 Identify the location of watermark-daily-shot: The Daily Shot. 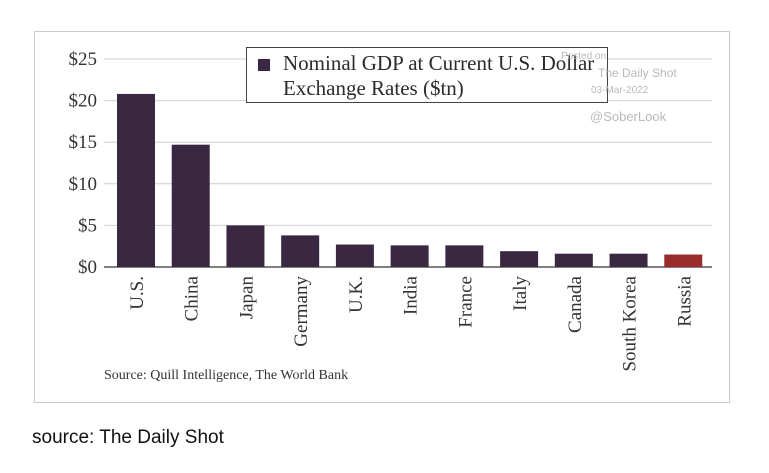
(637, 73).